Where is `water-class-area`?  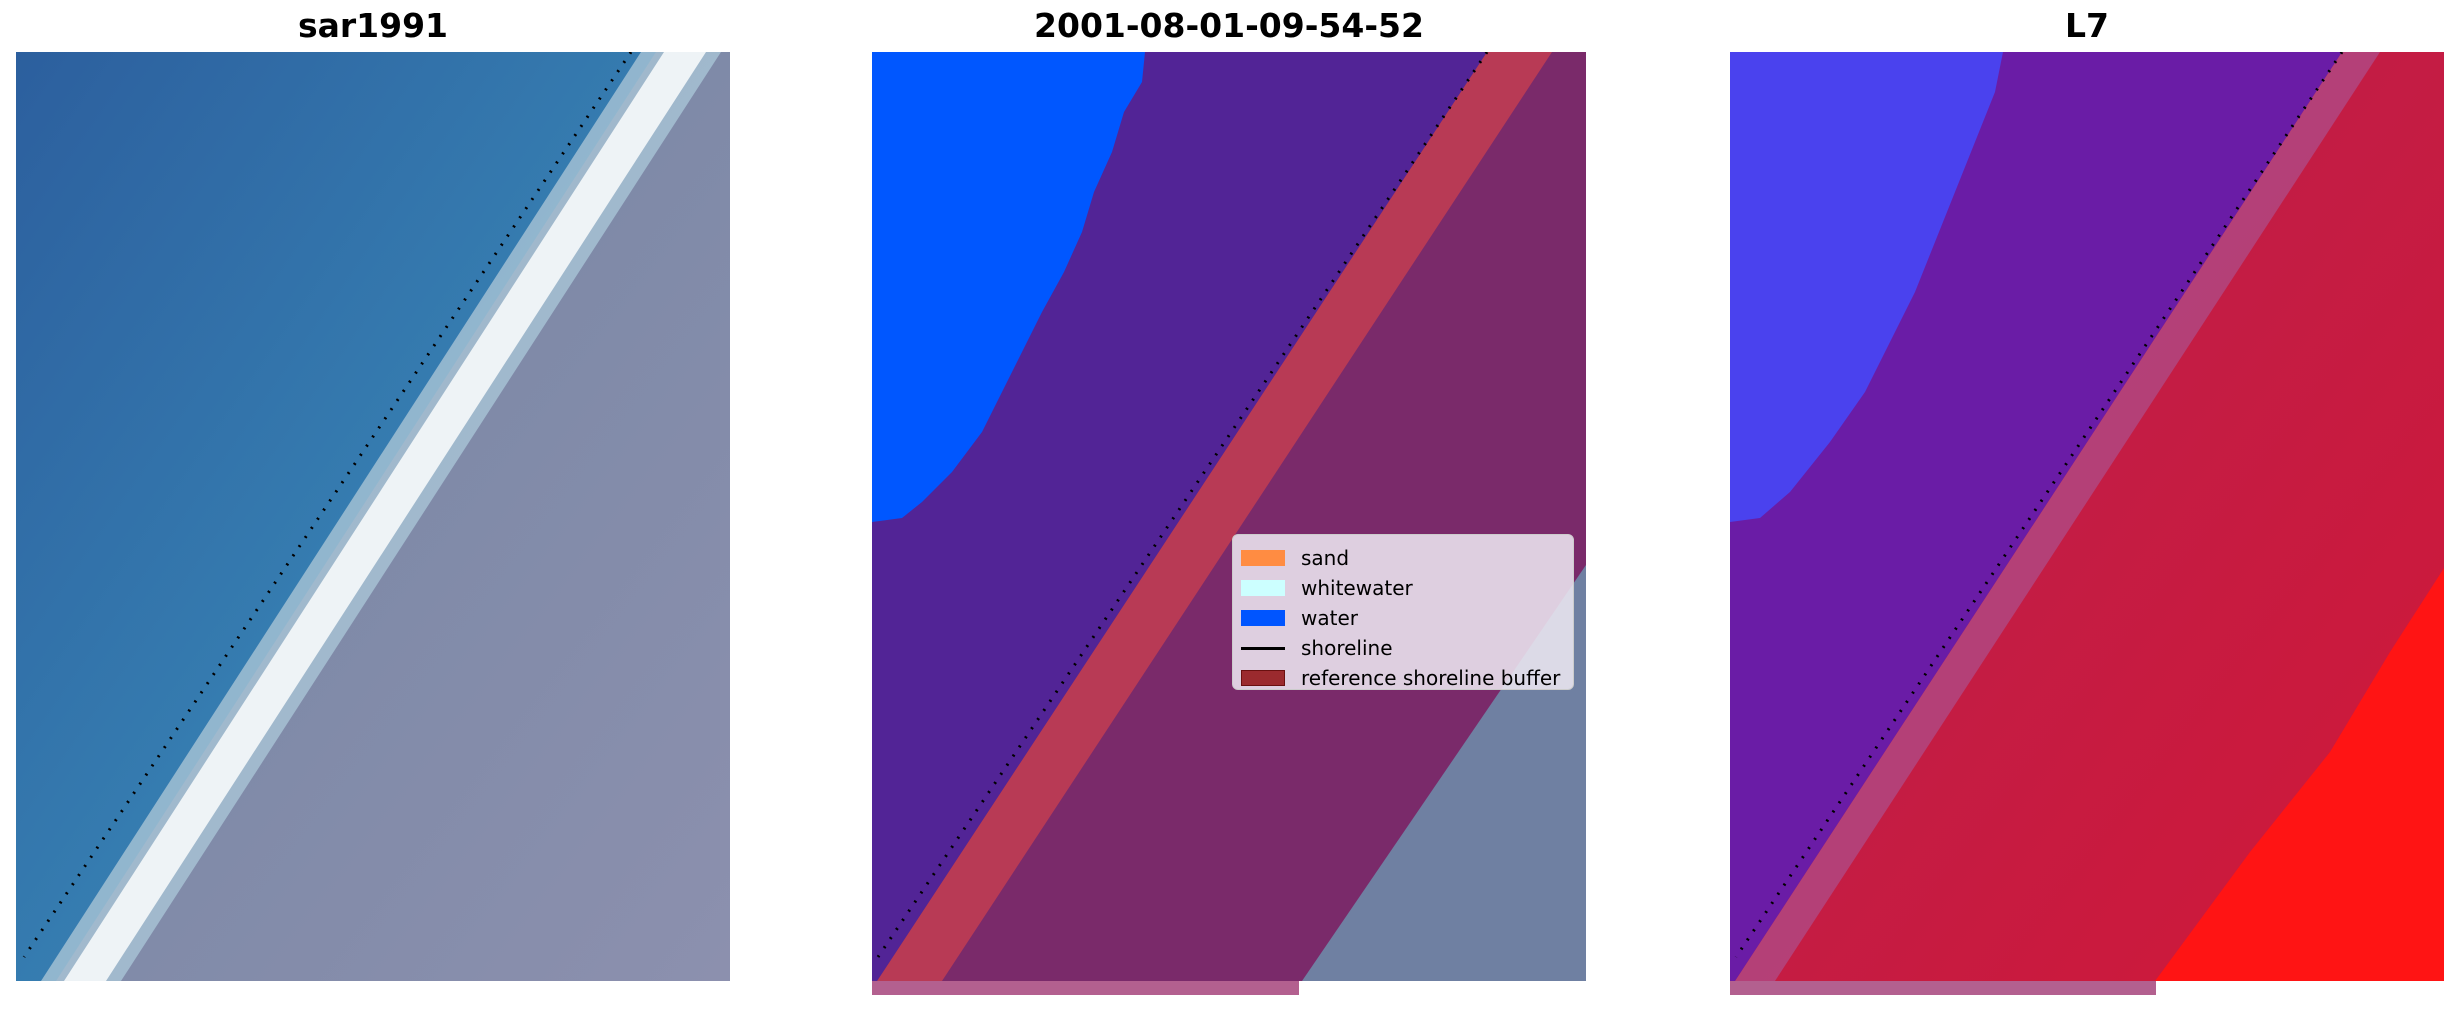 water-class-area is located at coordinates (1008, 287).